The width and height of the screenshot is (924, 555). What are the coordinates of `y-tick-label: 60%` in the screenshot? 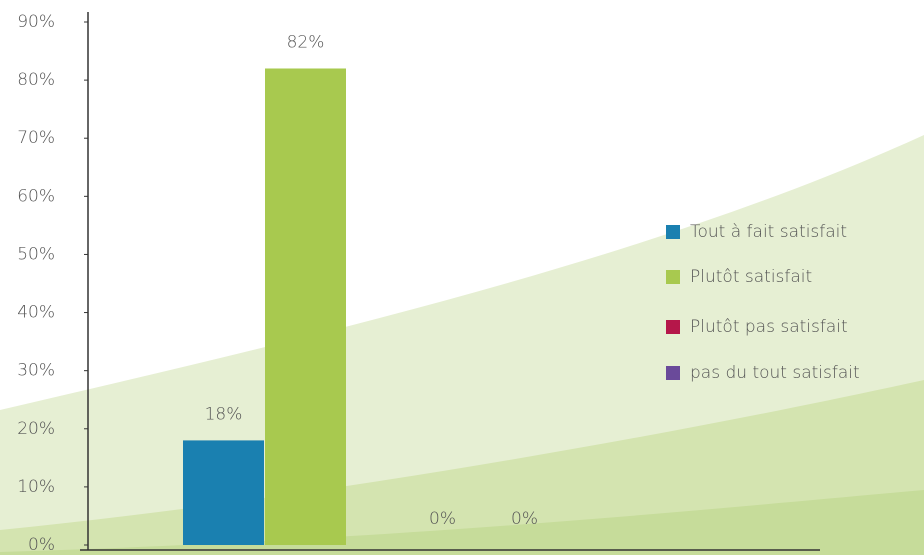 It's located at (36, 196).